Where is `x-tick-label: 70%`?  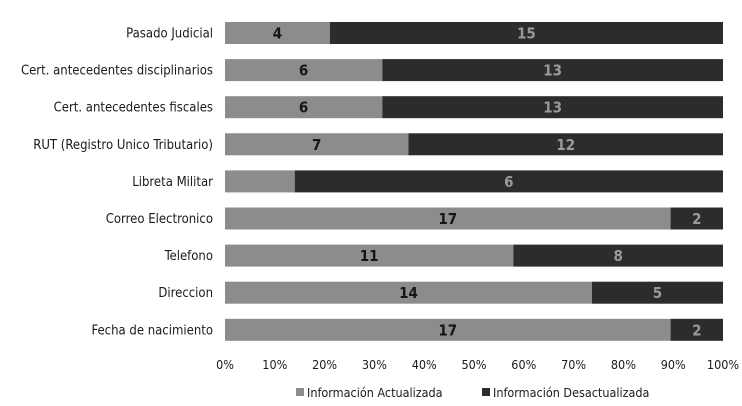
x-tick-label: 70% is located at coordinates (573, 364).